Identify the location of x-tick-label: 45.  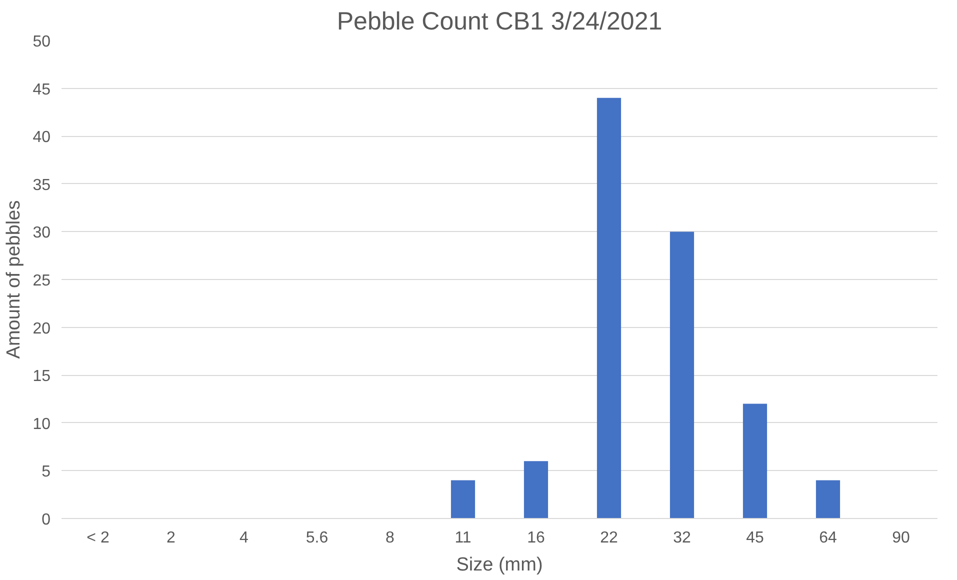
(755, 538).